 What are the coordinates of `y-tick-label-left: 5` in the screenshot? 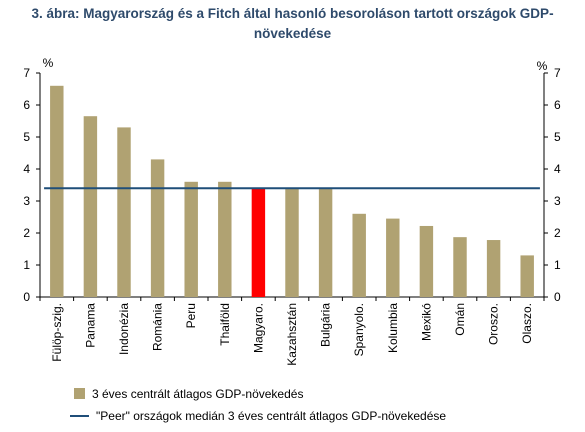 It's located at (26, 137).